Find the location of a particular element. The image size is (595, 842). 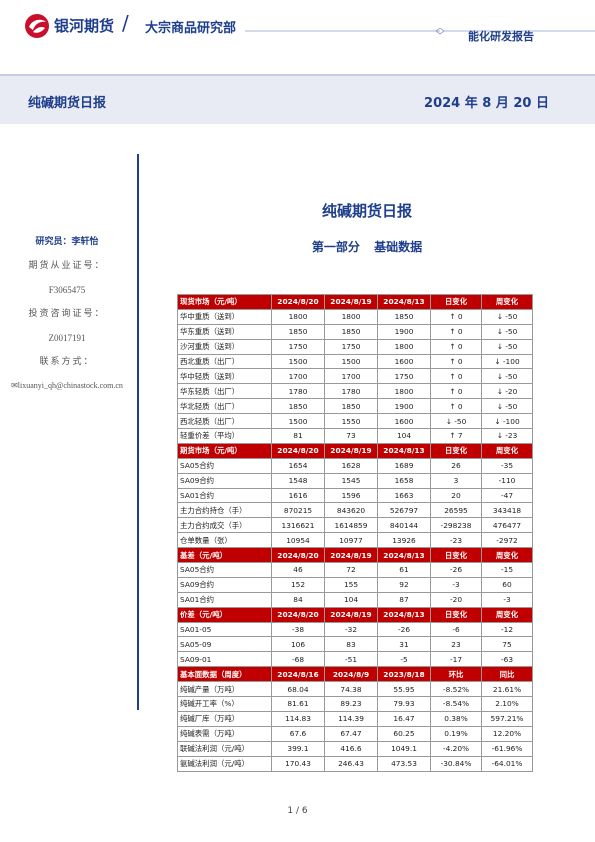

value-cell: 20 is located at coordinates (456, 495).